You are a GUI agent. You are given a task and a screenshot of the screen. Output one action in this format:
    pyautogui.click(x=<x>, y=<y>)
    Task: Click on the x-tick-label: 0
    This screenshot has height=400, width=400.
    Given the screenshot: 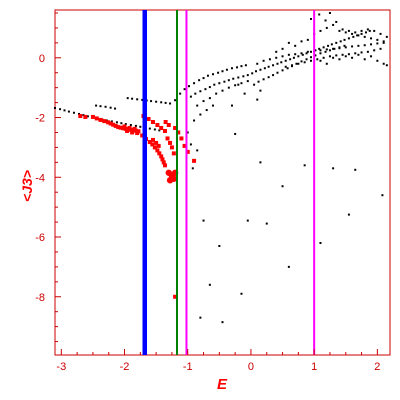 What is the action you would take?
    pyautogui.click(x=251, y=367)
    